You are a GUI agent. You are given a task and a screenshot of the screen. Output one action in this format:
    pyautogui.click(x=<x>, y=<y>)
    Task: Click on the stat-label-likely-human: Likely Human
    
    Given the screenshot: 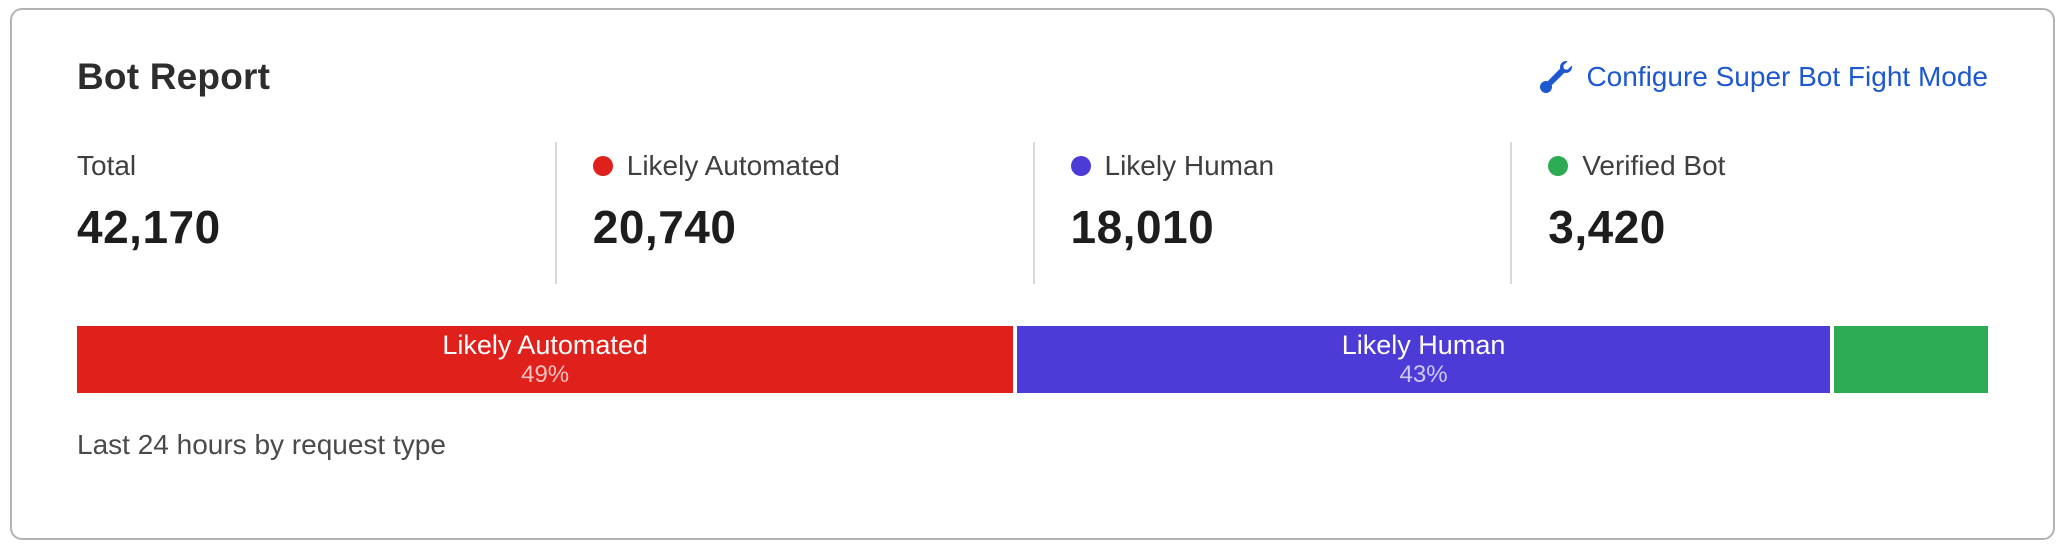 What is the action you would take?
    pyautogui.click(x=1189, y=165)
    